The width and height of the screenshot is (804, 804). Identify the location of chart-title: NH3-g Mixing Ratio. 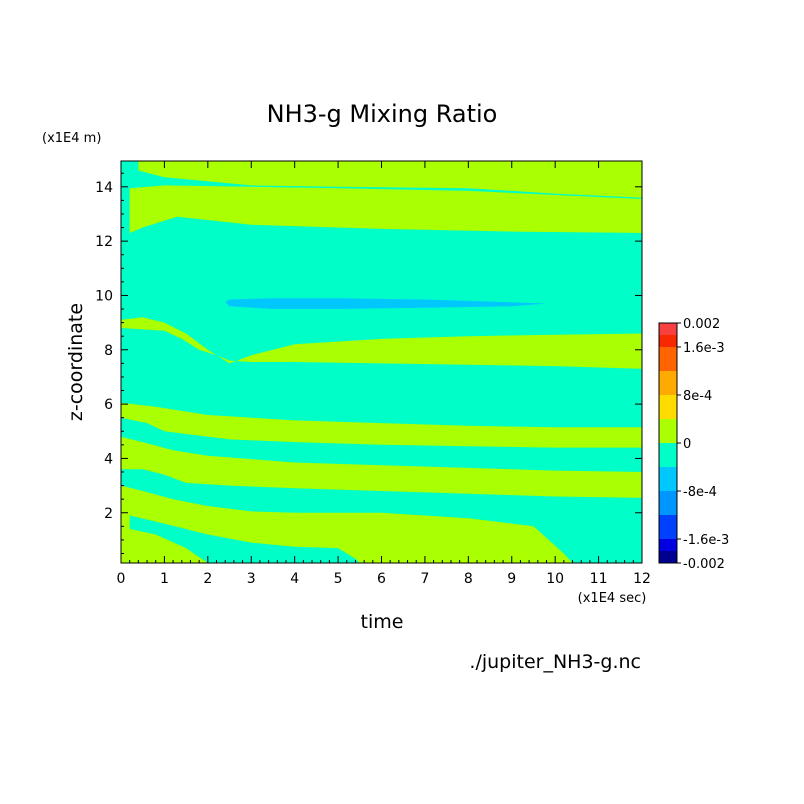
(382, 114).